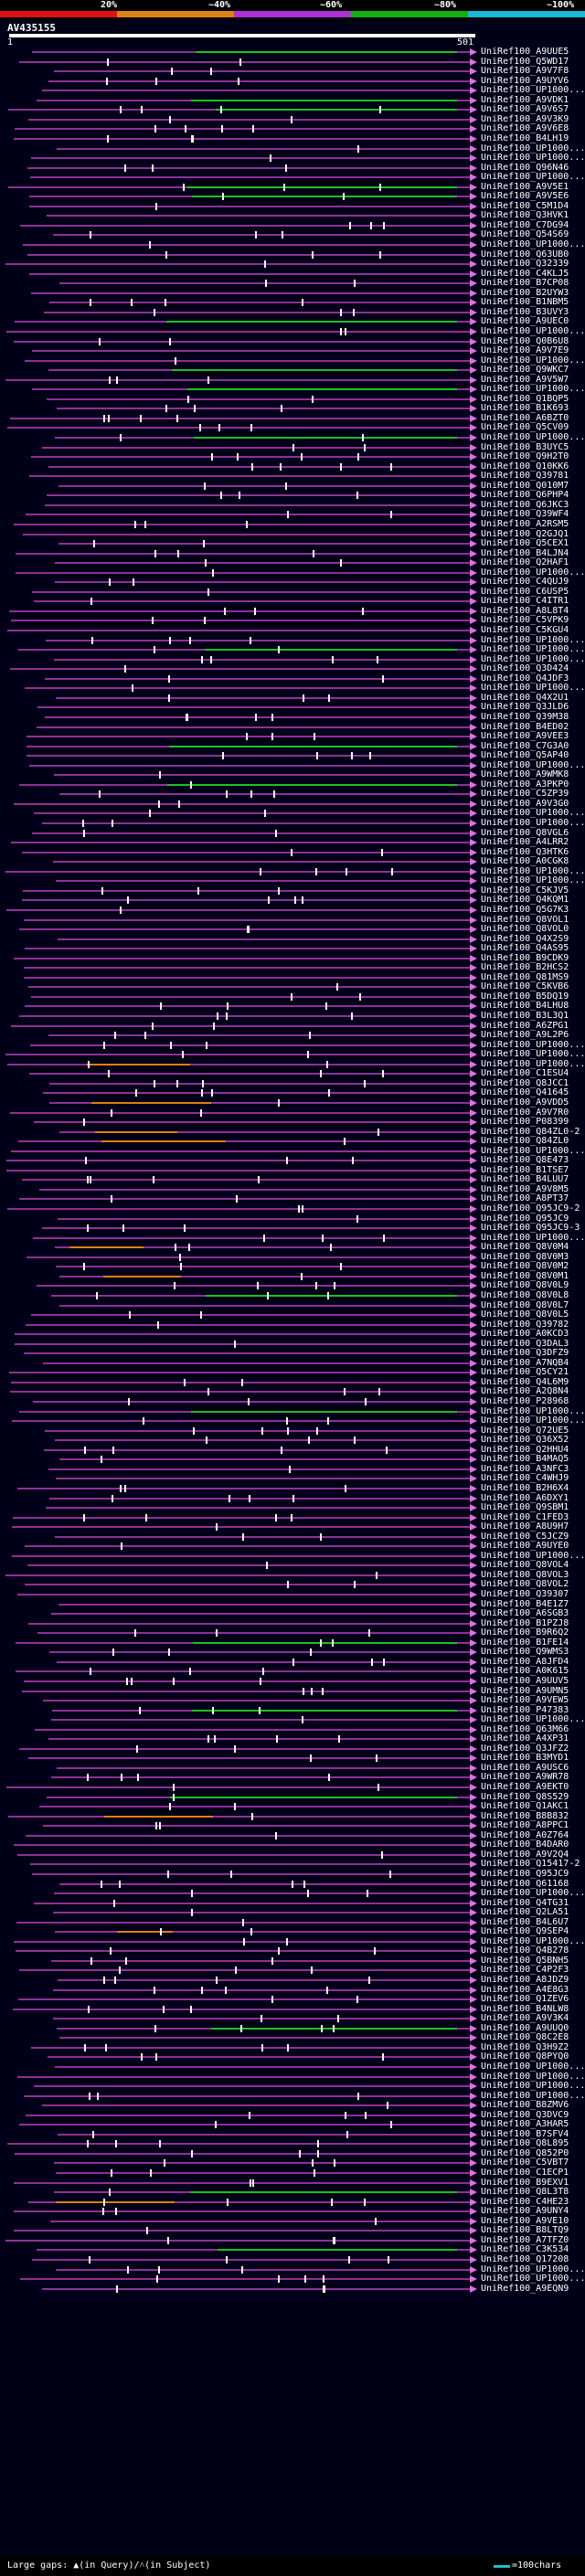  What do you see at coordinates (525, 1285) in the screenshot?
I see `hit-link: UniRef100_Q8V0L9` at bounding box center [525, 1285].